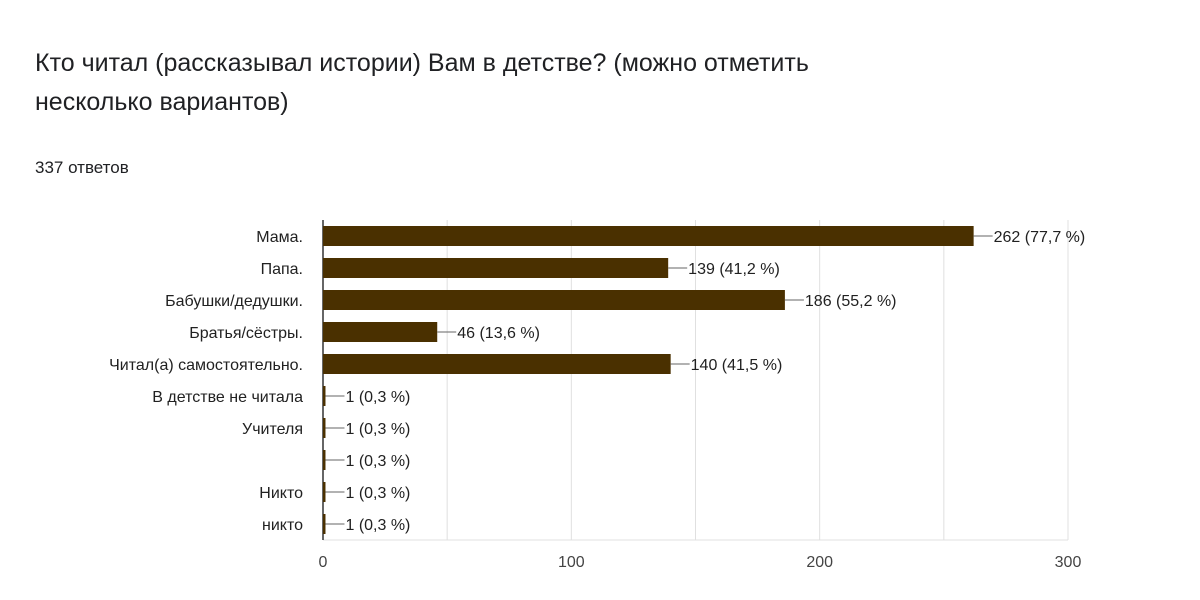  Describe the element at coordinates (700, 562) in the screenshot. I see `x-axis-ticks: 0 100 200 300` at that location.